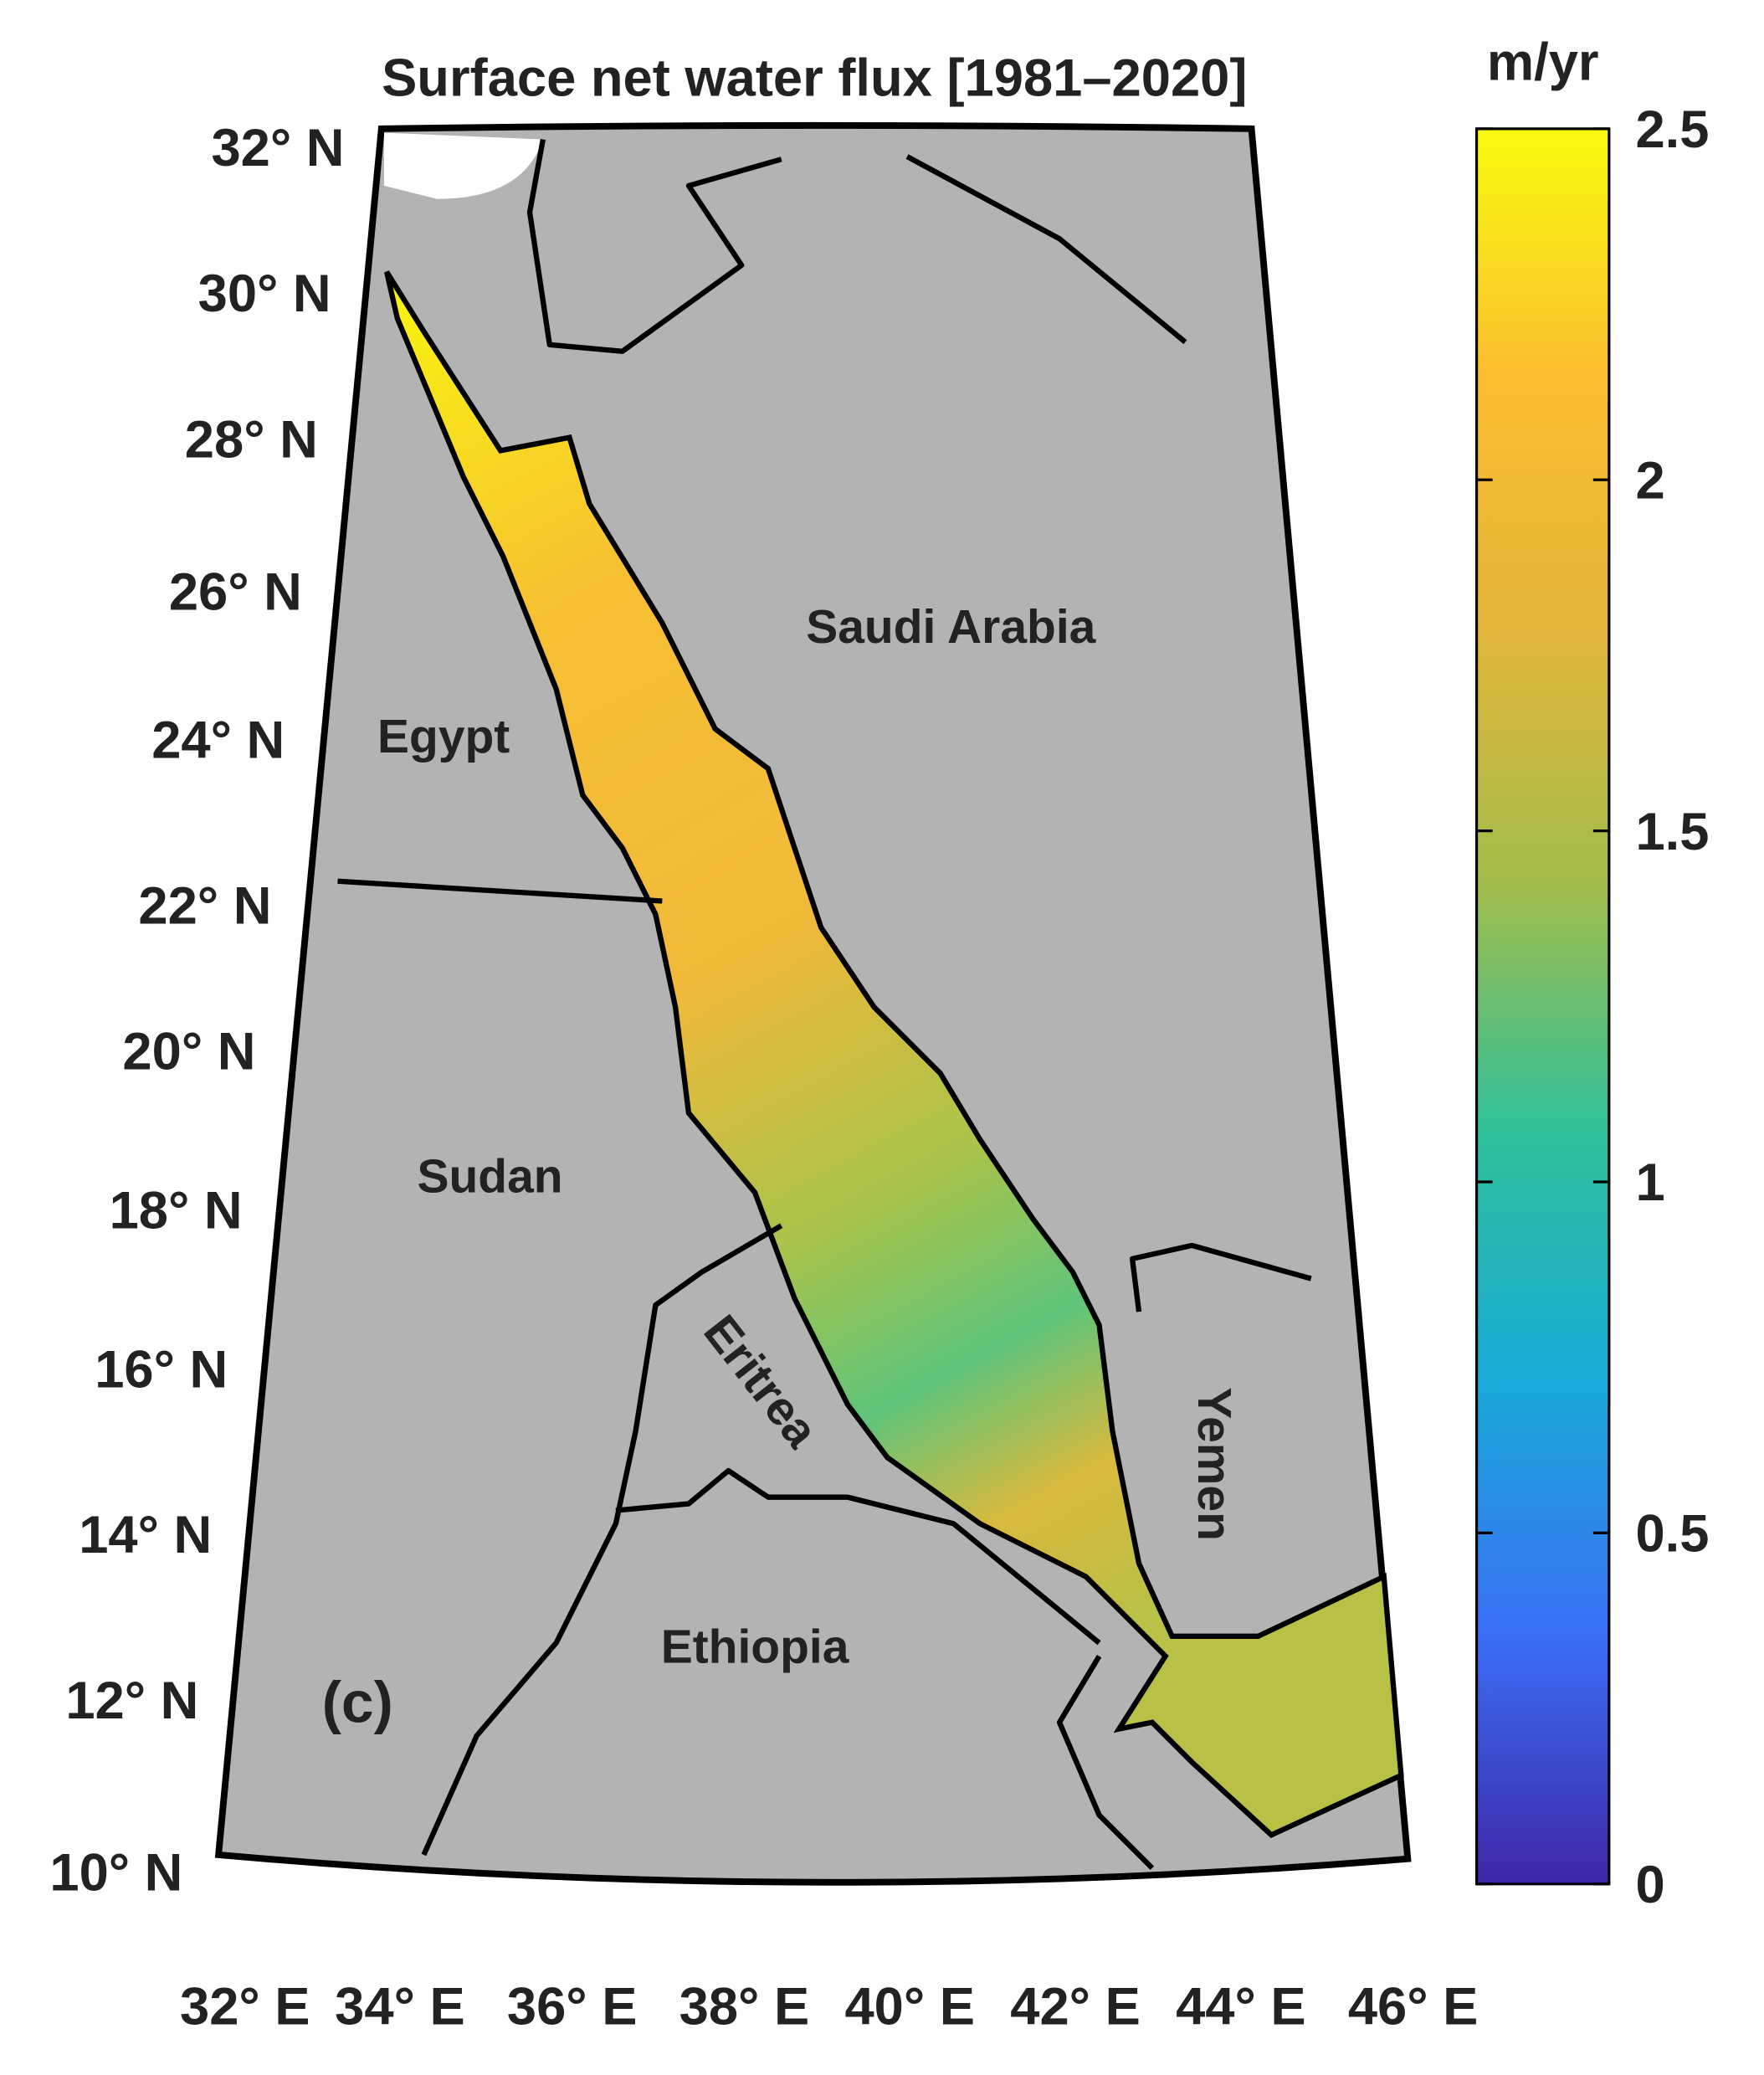 Image resolution: width=1764 pixels, height=2075 pixels. What do you see at coordinates (755, 1646) in the screenshot?
I see `country-label: Ethiopia` at bounding box center [755, 1646].